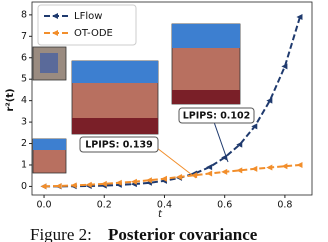 The width and height of the screenshot is (328, 242). Describe the element at coordinates (24, 57) in the screenshot. I see `y-tick-label: 6` at that location.